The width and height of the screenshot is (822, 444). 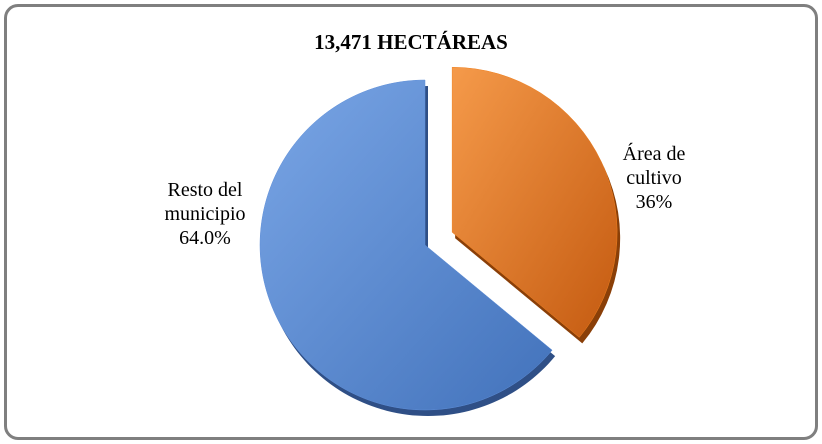 I want to click on slice-label: Resto del municipio 64.0%, so click(x=205, y=214).